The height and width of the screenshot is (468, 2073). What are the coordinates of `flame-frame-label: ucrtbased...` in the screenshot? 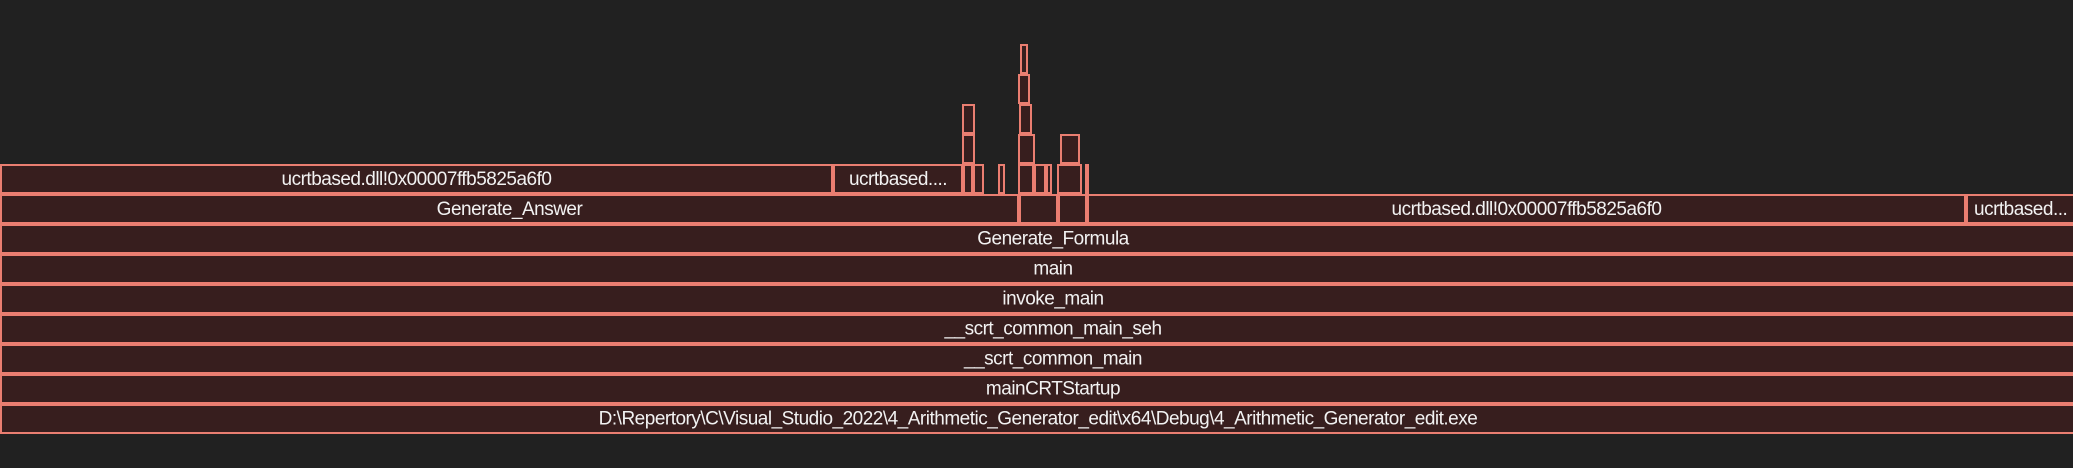 It's located at (2021, 209).